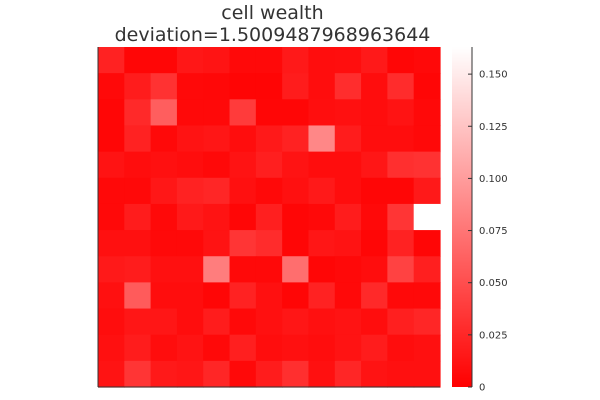  What do you see at coordinates (493, 179) in the screenshot?
I see `colorbar-tick-label: 0.100` at bounding box center [493, 179].